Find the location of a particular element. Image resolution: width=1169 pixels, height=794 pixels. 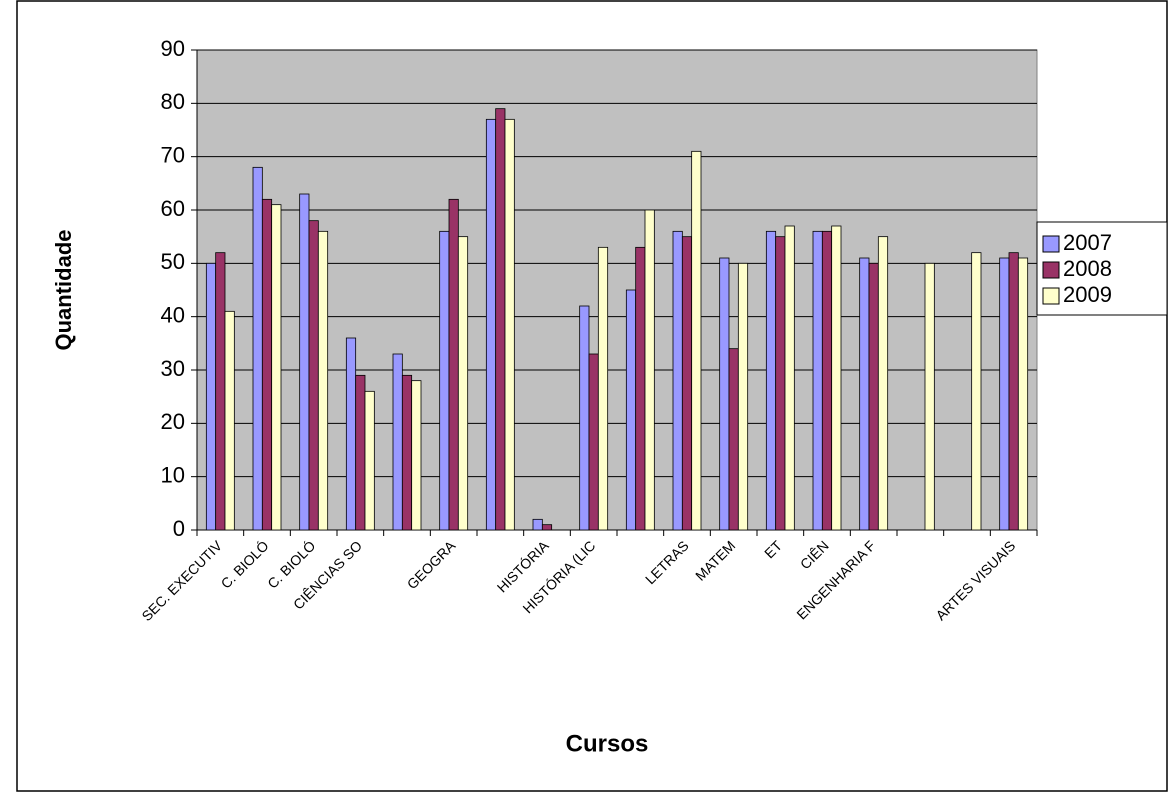

y-tick-label: 20 is located at coordinates (173, 421).